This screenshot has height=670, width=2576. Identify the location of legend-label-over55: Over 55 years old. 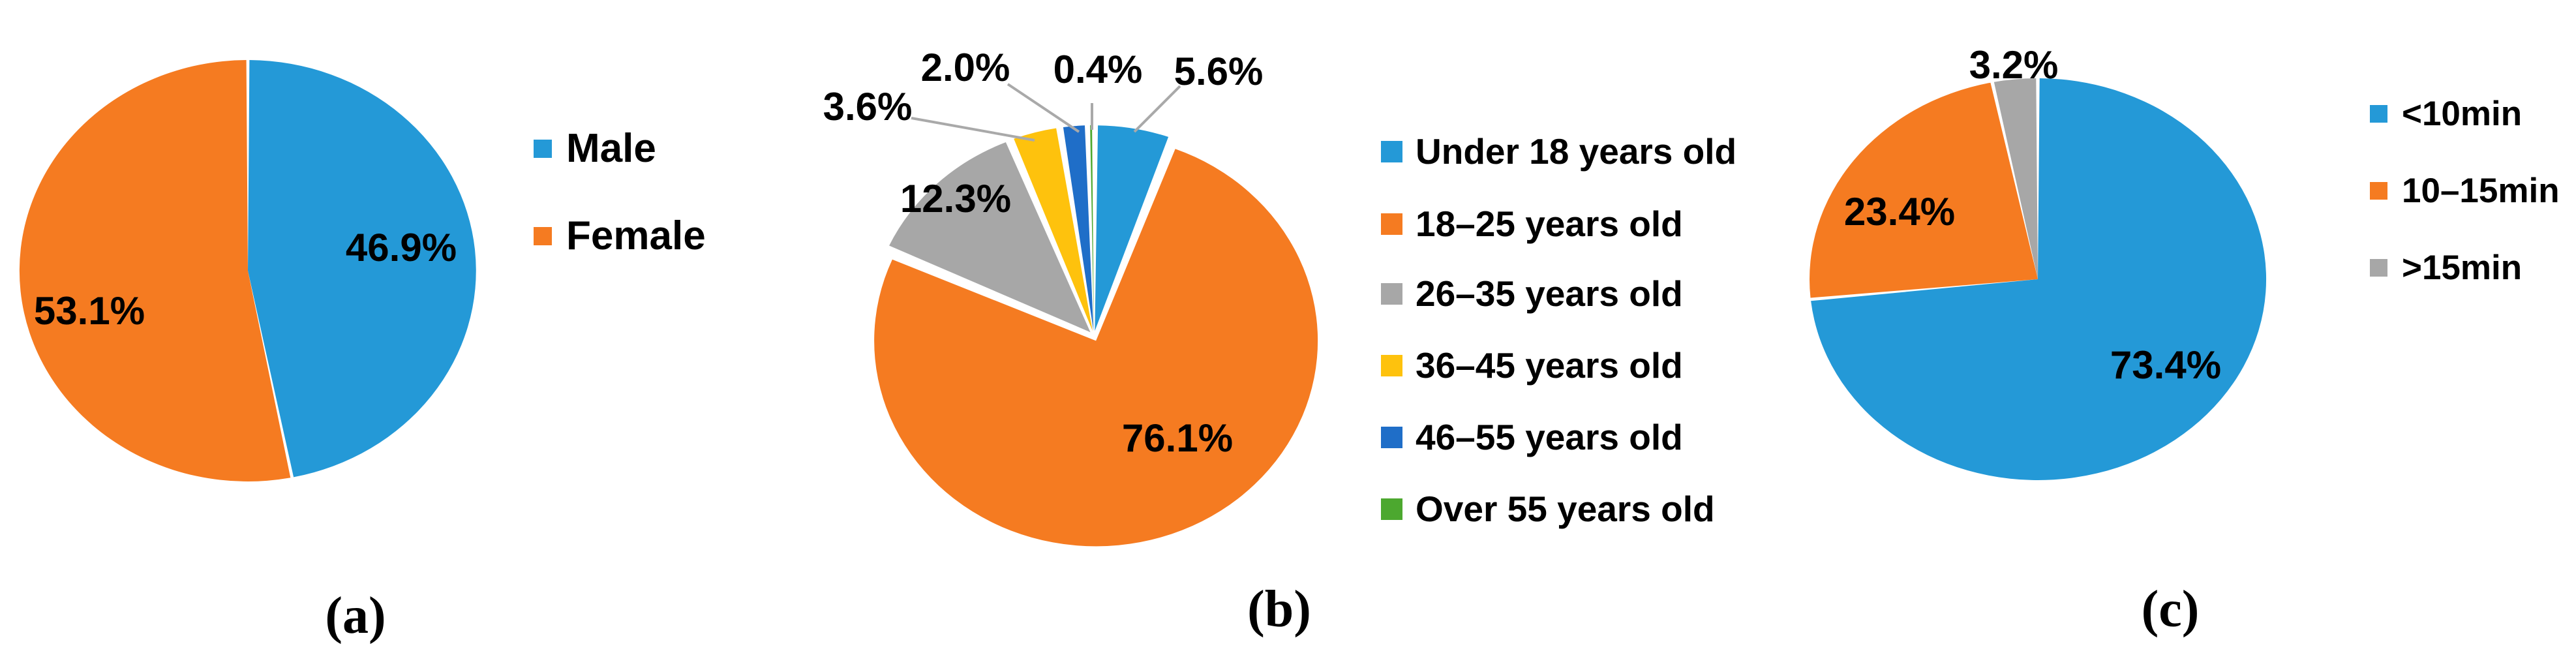
(1565, 508).